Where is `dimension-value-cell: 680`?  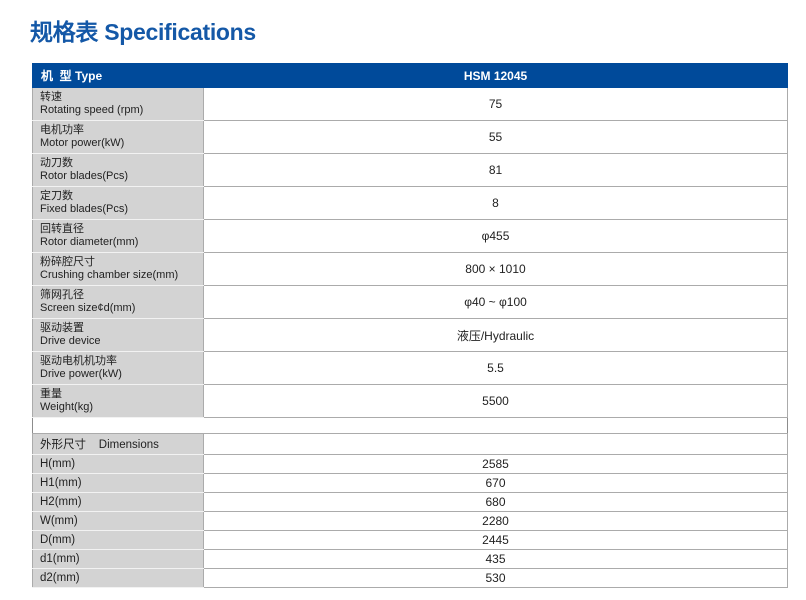 dimension-value-cell: 680 is located at coordinates (495, 502).